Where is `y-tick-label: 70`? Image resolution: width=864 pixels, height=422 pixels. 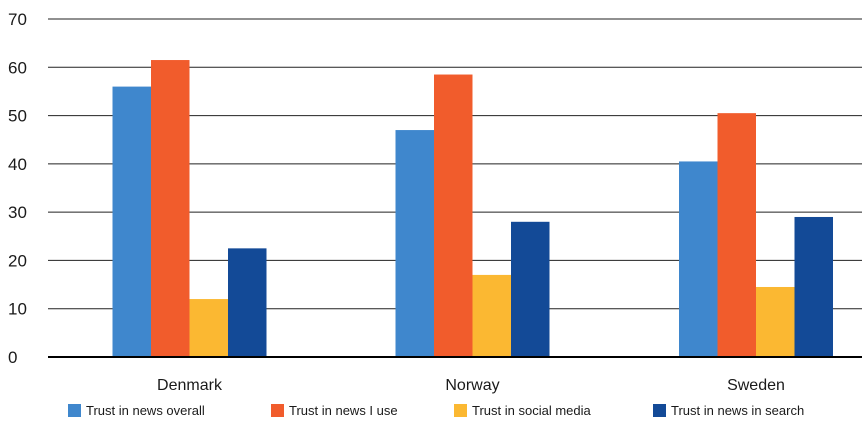 y-tick-label: 70 is located at coordinates (17, 19).